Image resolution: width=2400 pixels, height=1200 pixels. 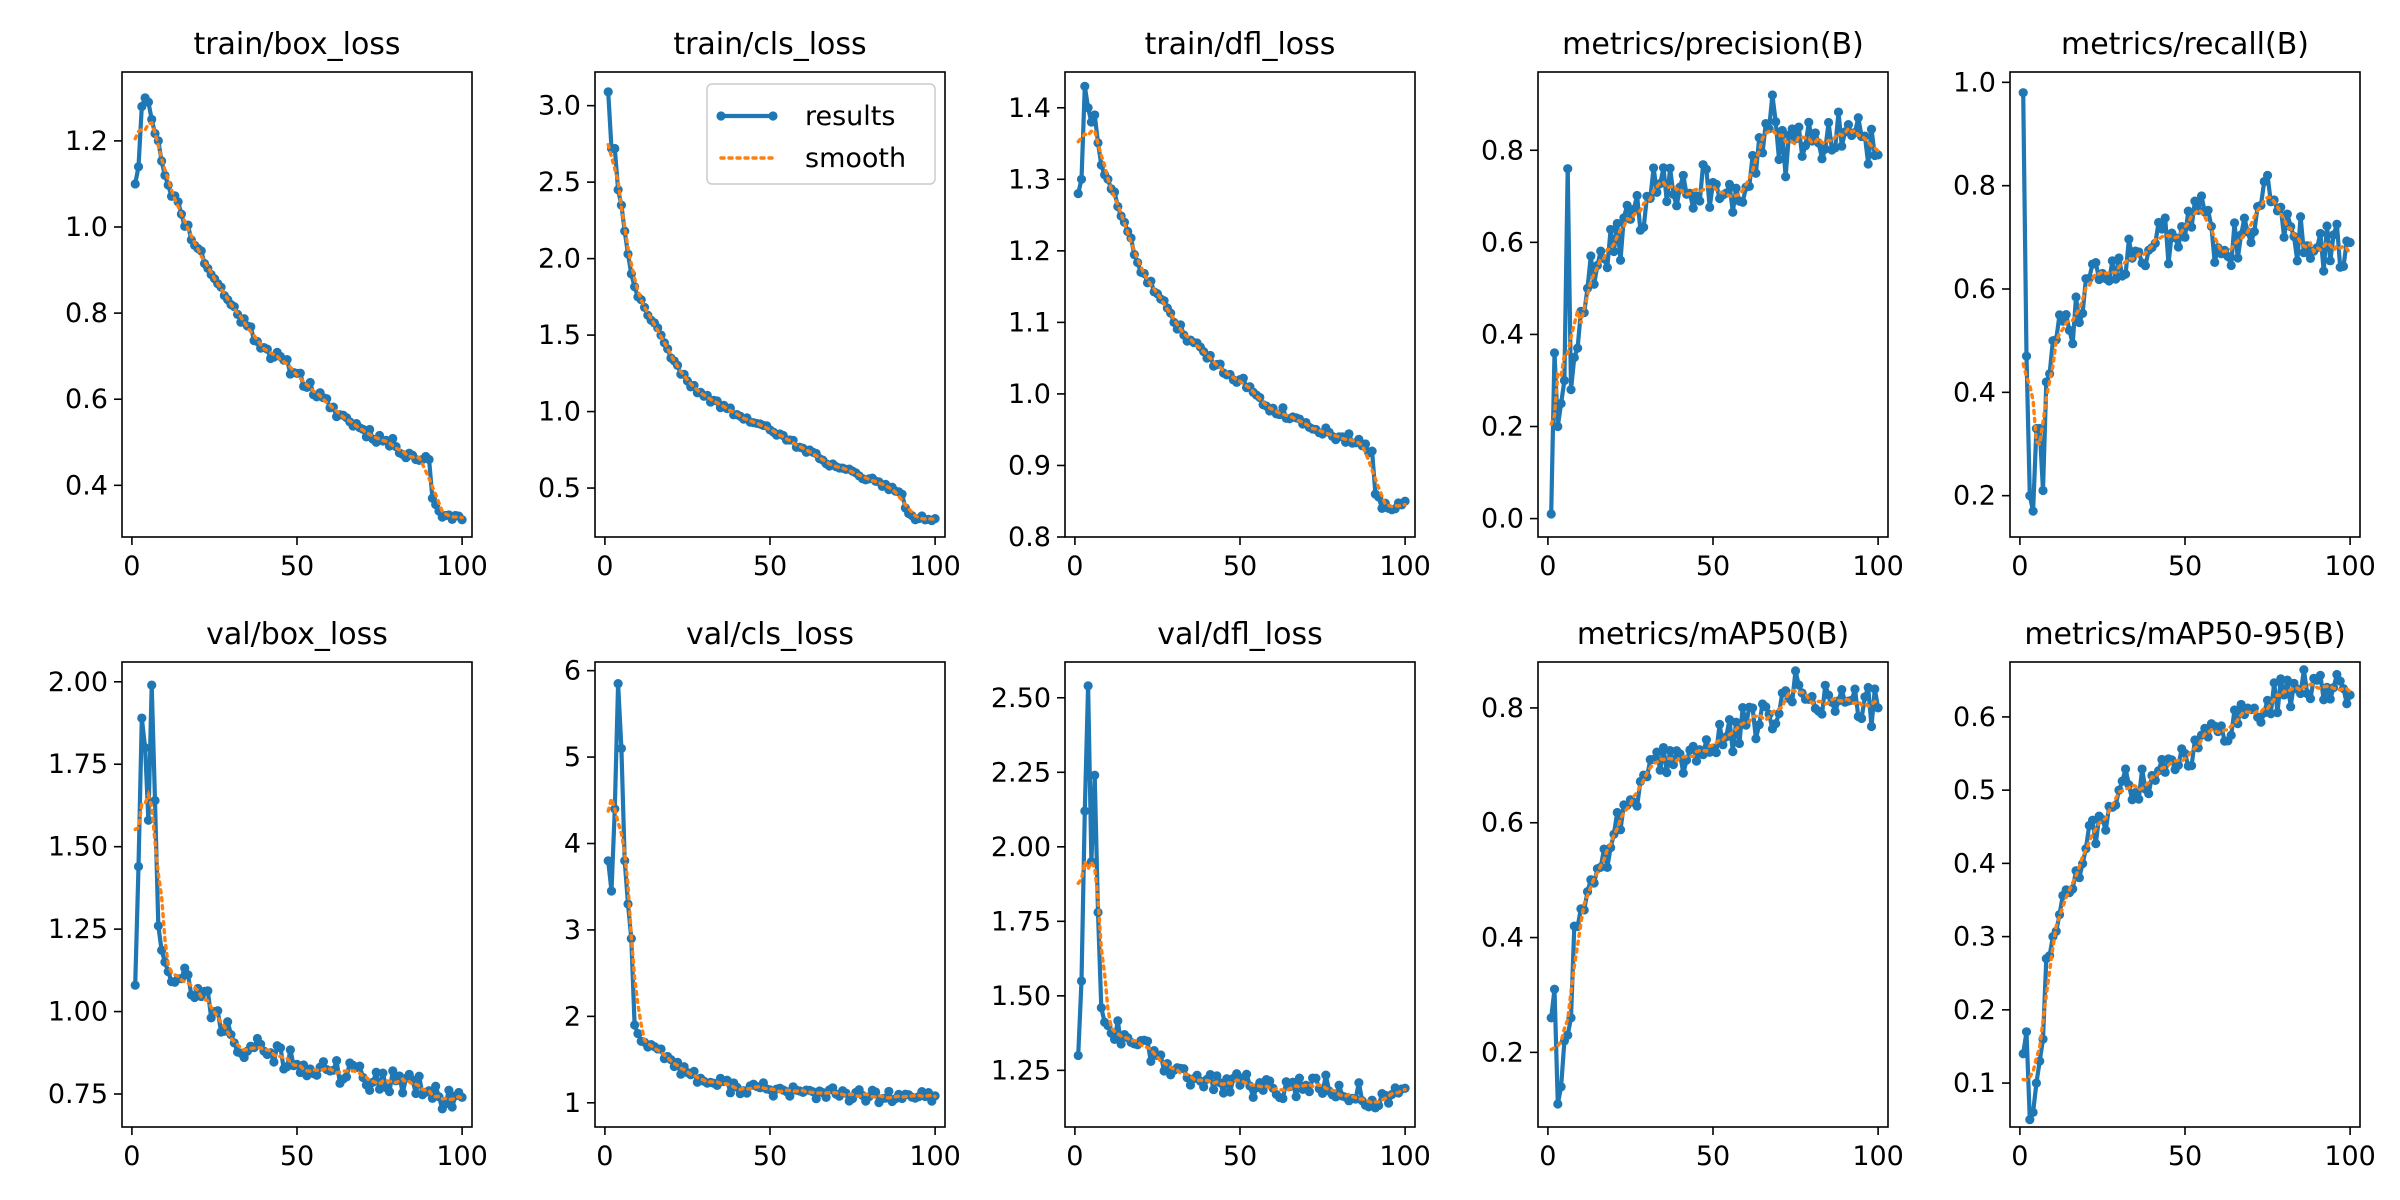 What do you see at coordinates (78, 1012) in the screenshot?
I see `y-tick-label: 1.00` at bounding box center [78, 1012].